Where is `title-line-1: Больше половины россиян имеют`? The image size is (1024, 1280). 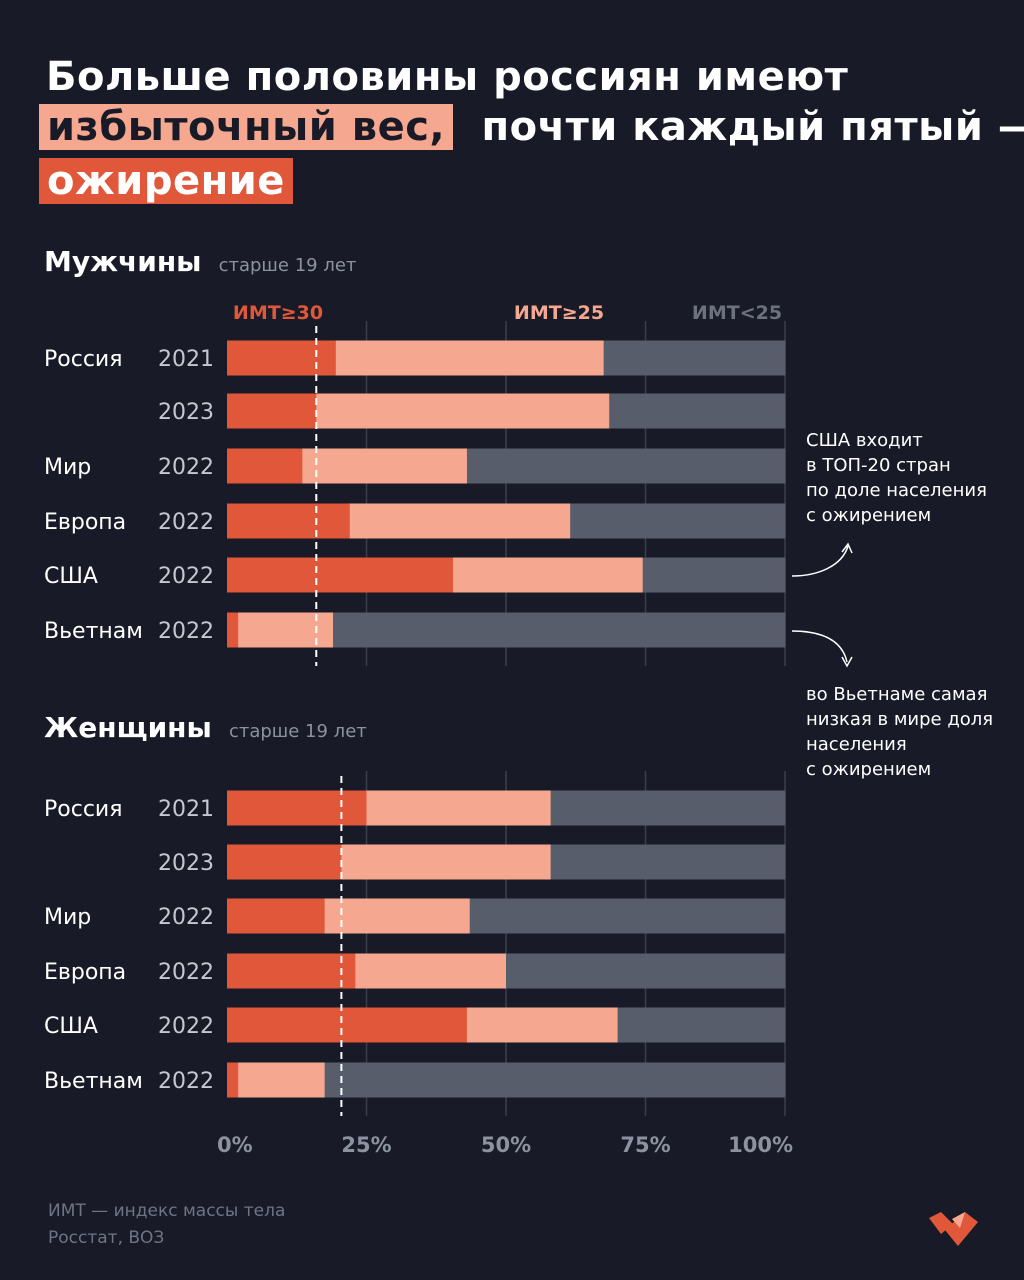
title-line-1: Больше половины россиян имеют is located at coordinates (447, 77).